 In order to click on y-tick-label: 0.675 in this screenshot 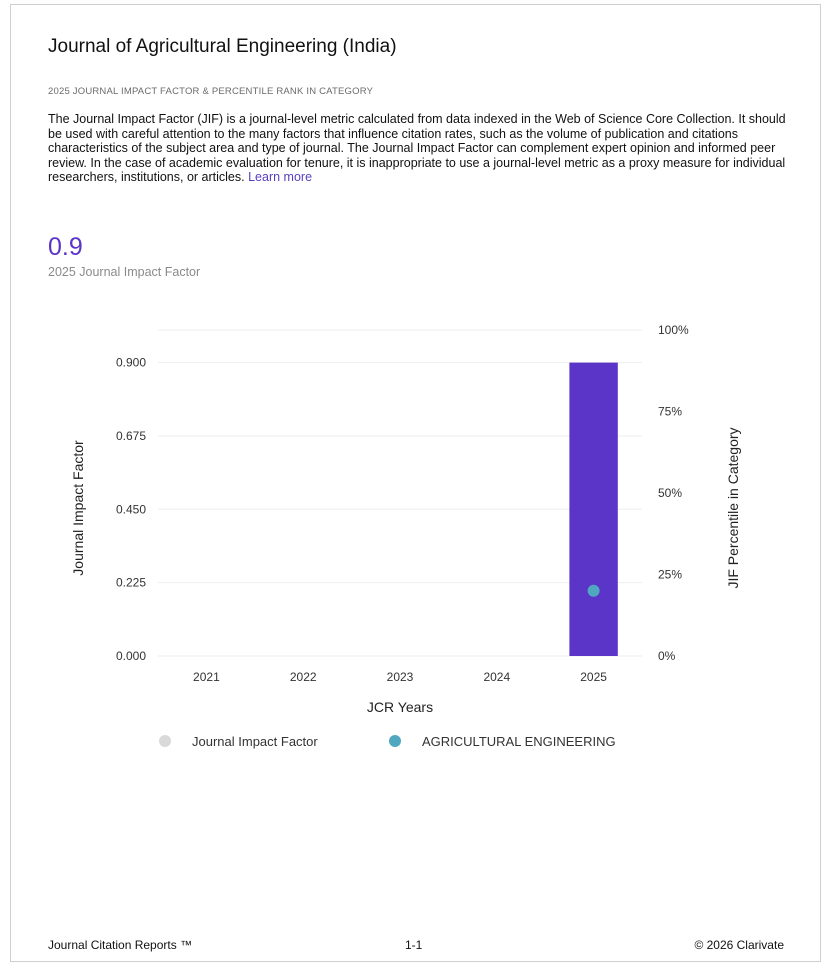, I will do `click(131, 436)`.